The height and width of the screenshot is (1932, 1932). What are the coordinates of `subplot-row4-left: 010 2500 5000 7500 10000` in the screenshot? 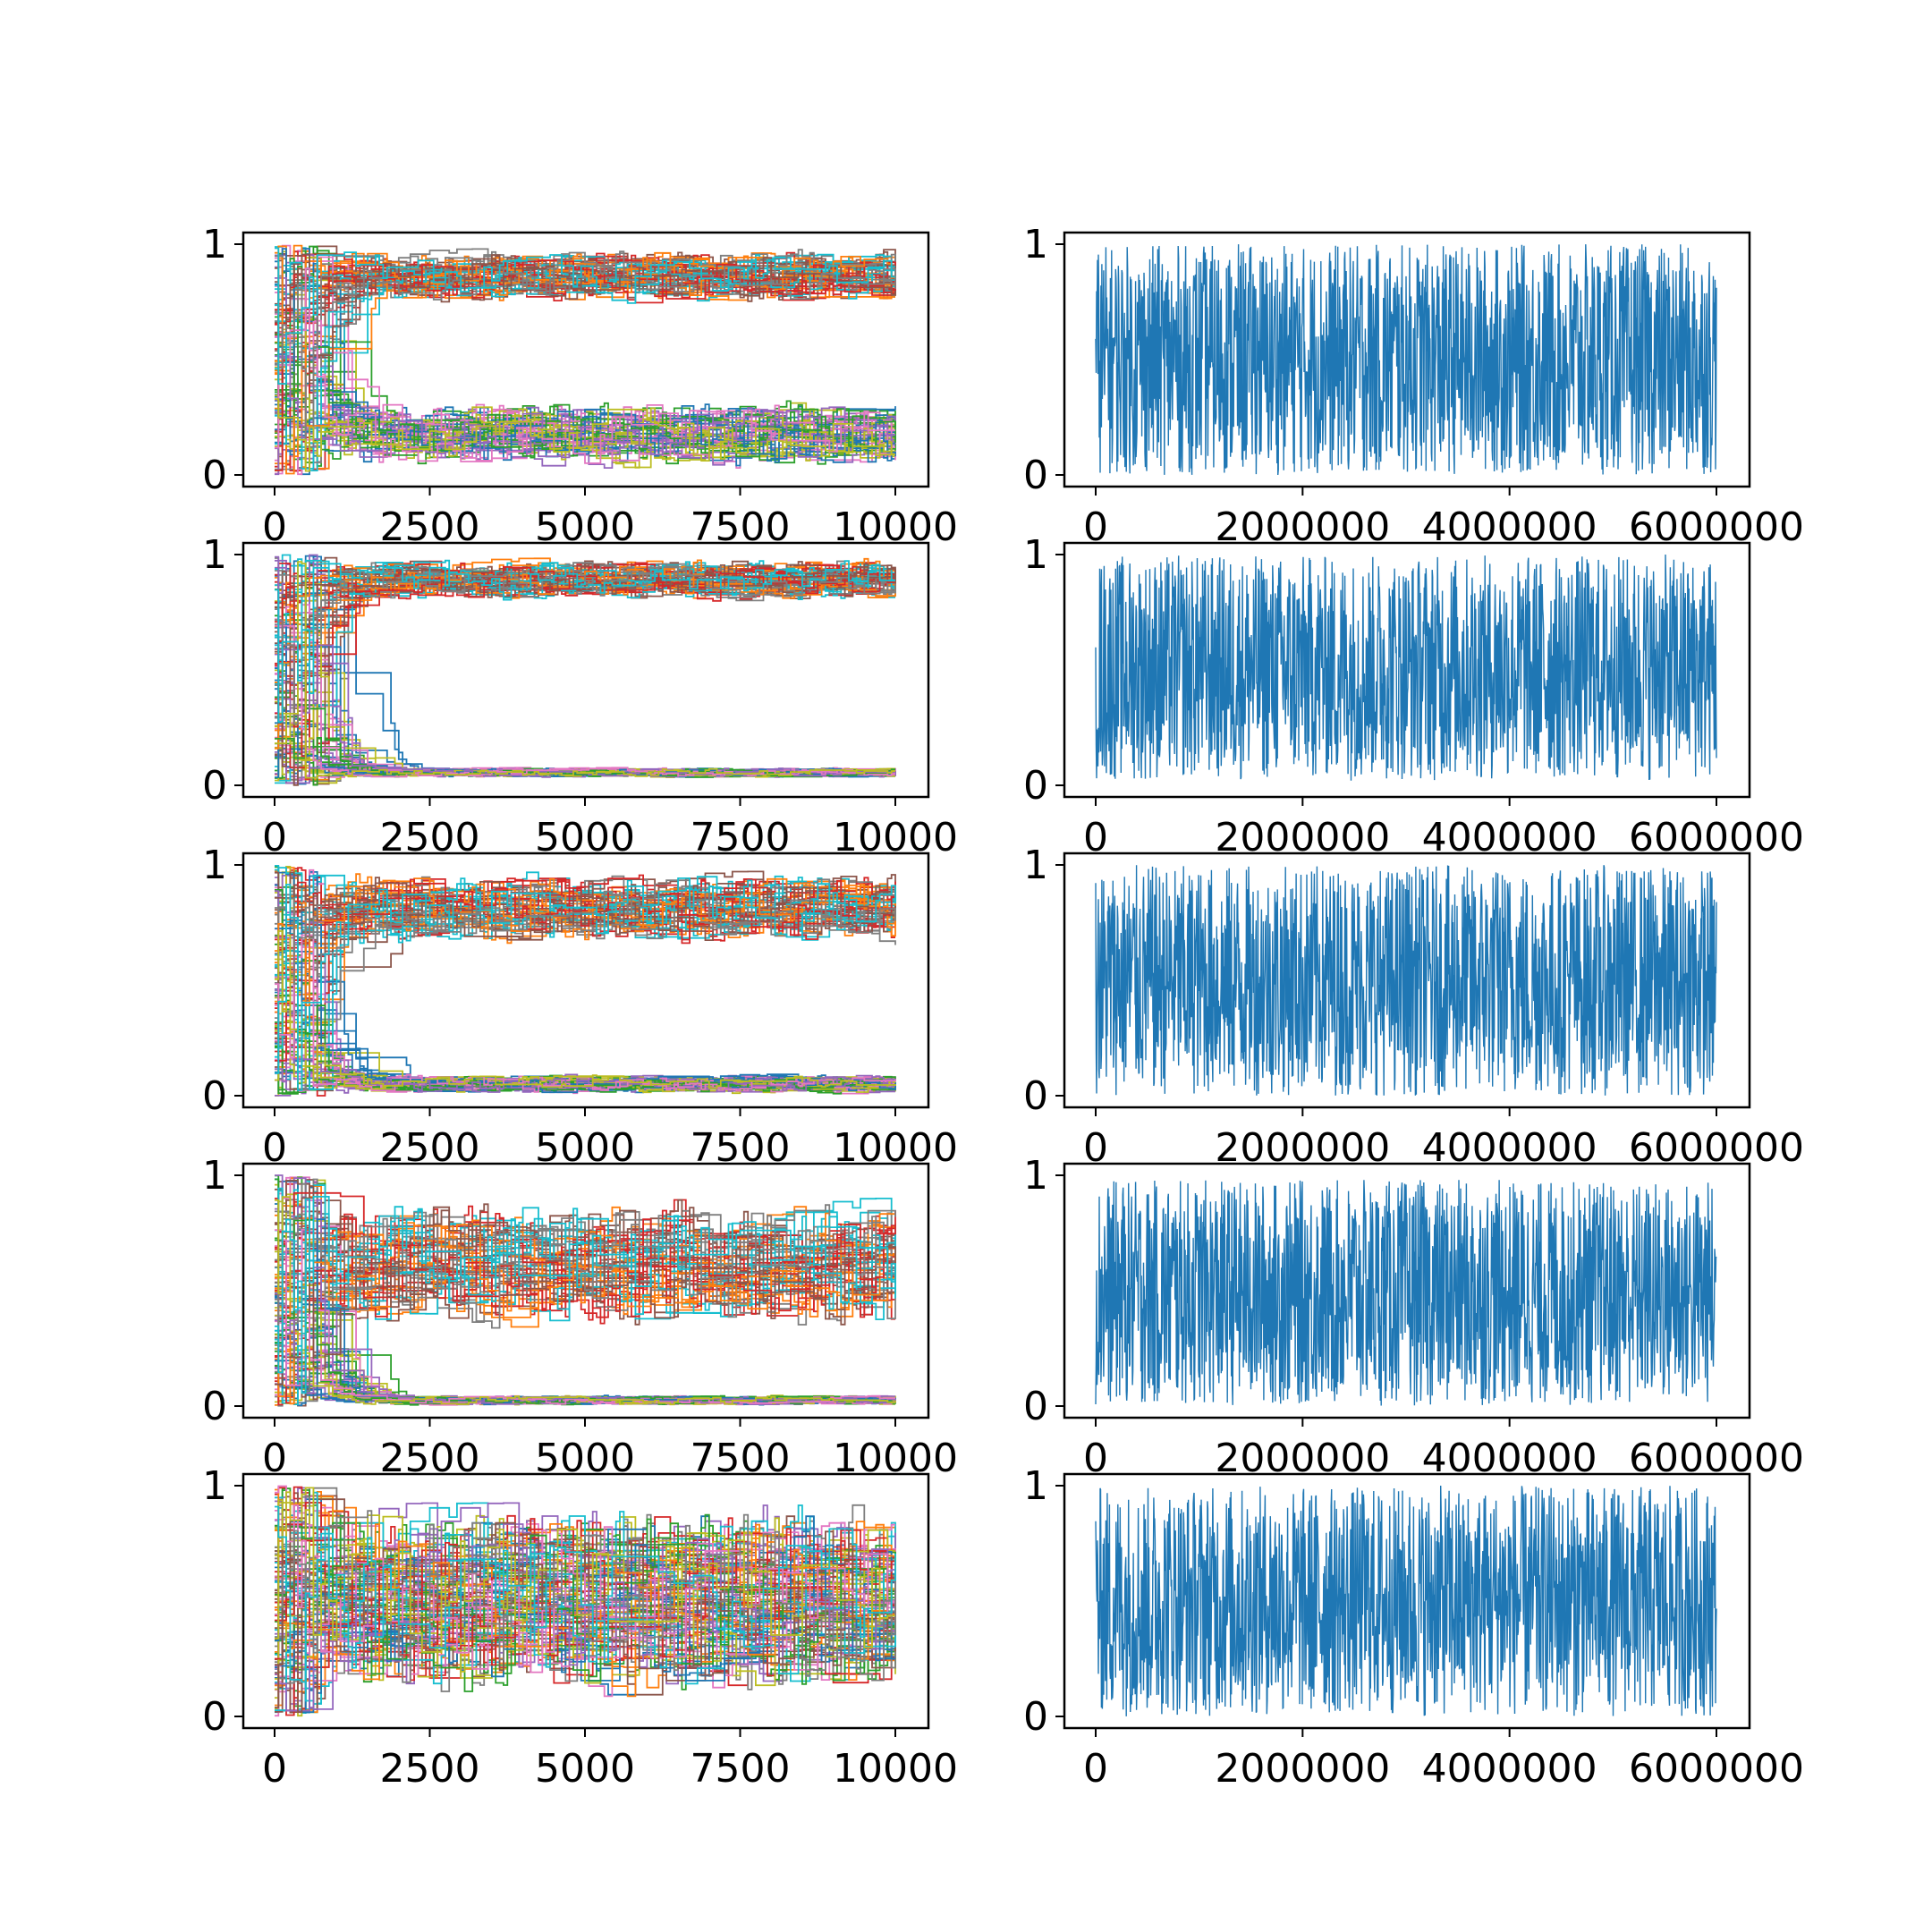 It's located at (580, 1317).